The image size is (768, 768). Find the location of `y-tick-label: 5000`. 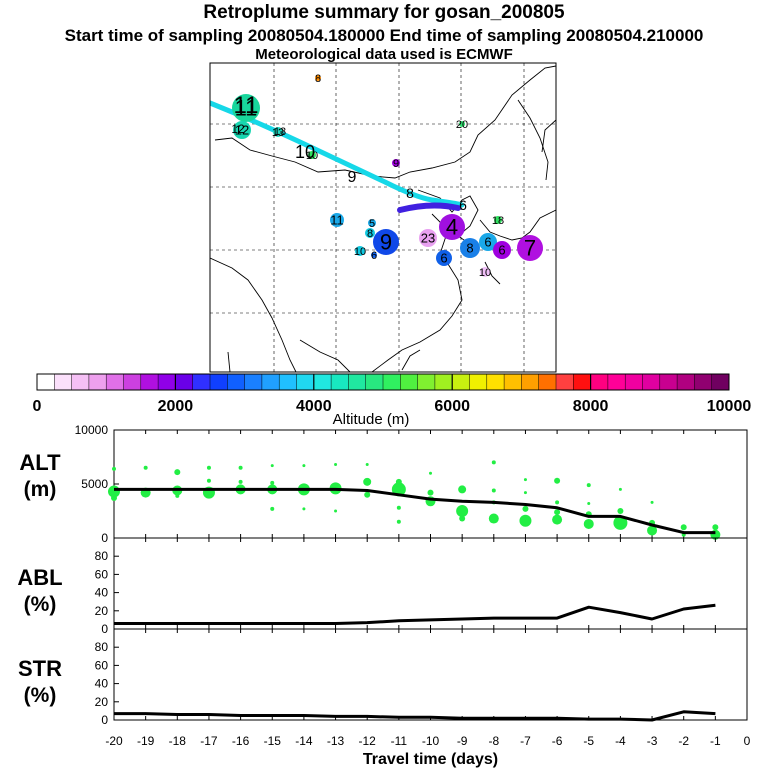

y-tick-label: 5000 is located at coordinates (94, 484).